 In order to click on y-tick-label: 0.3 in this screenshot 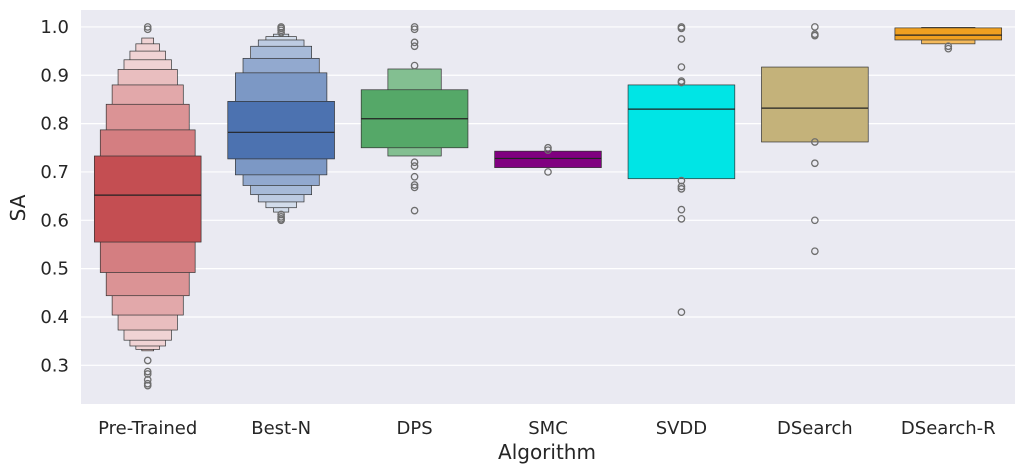, I will do `click(54, 365)`.